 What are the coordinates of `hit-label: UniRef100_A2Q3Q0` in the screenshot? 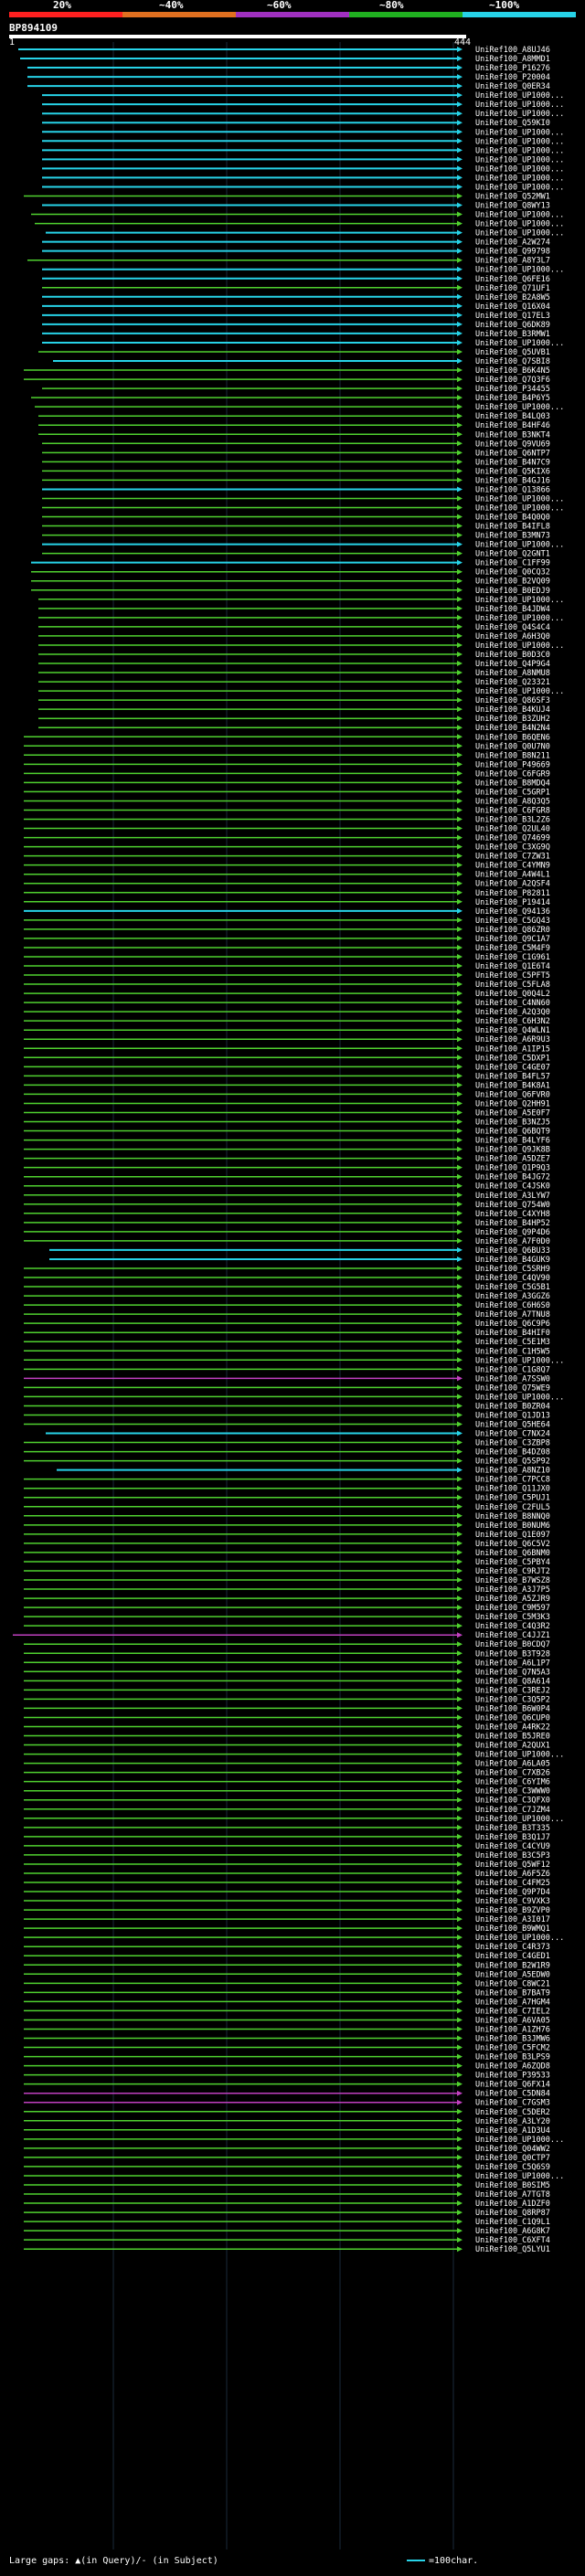 It's located at (512, 1012).